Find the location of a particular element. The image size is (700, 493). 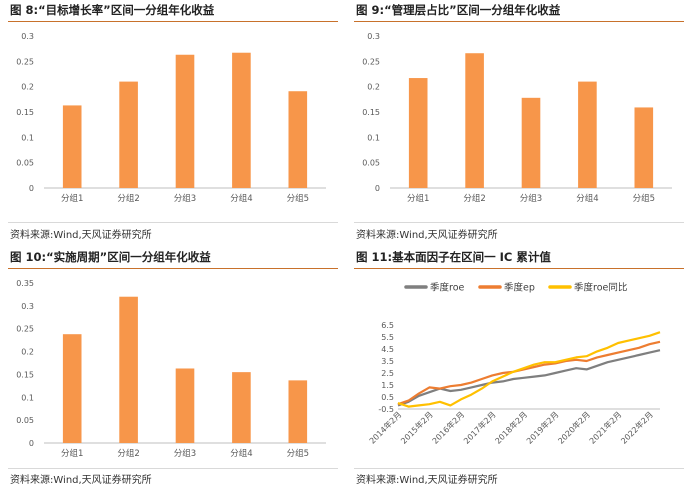

x-tick-label: 2020年2月 is located at coordinates (574, 427).